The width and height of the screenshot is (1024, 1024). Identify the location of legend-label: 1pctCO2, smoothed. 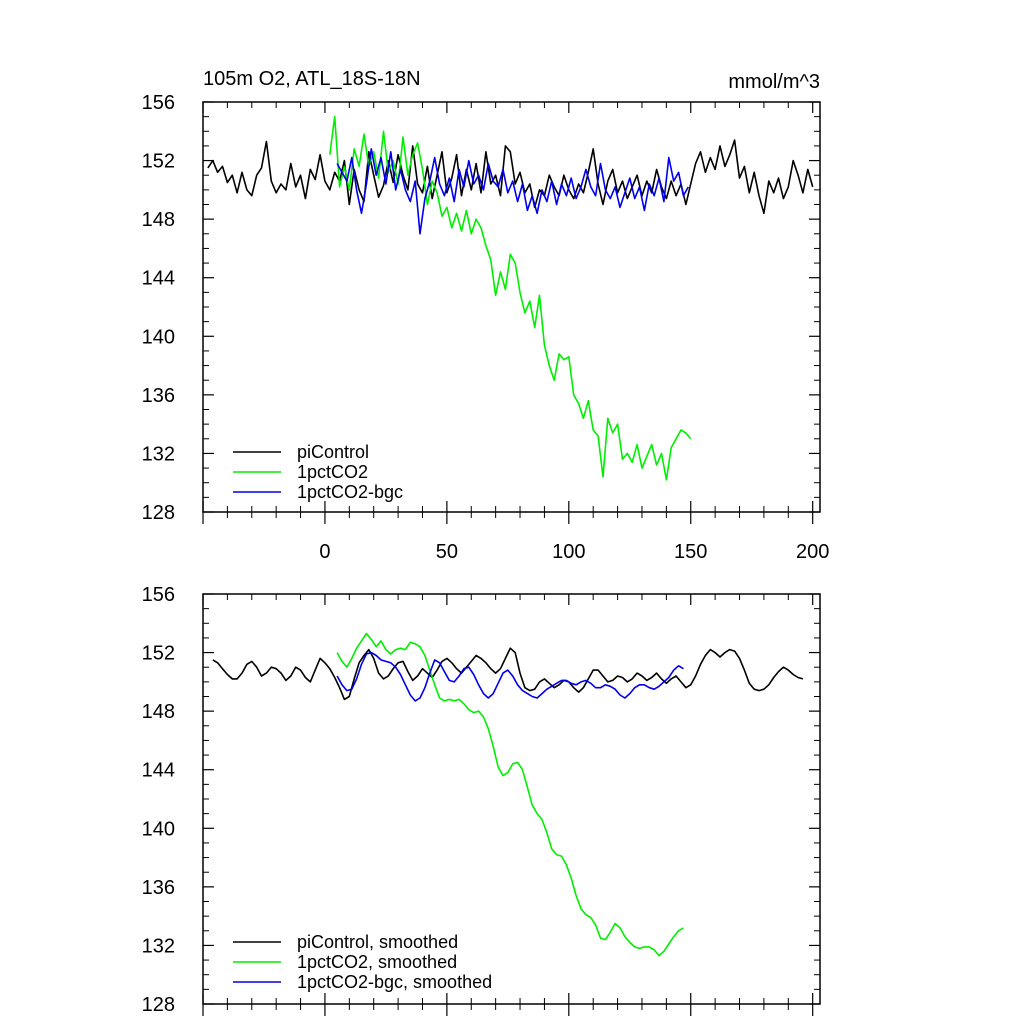
(377, 962).